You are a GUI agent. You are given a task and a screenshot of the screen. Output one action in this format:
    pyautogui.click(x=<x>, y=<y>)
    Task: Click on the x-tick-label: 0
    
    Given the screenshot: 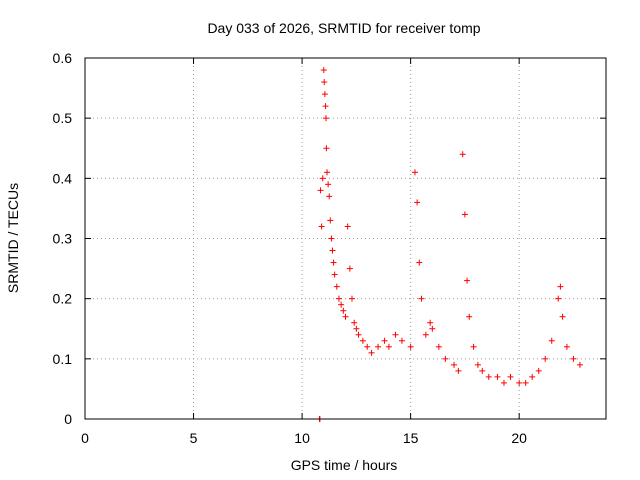 What is the action you would take?
    pyautogui.click(x=85, y=438)
    